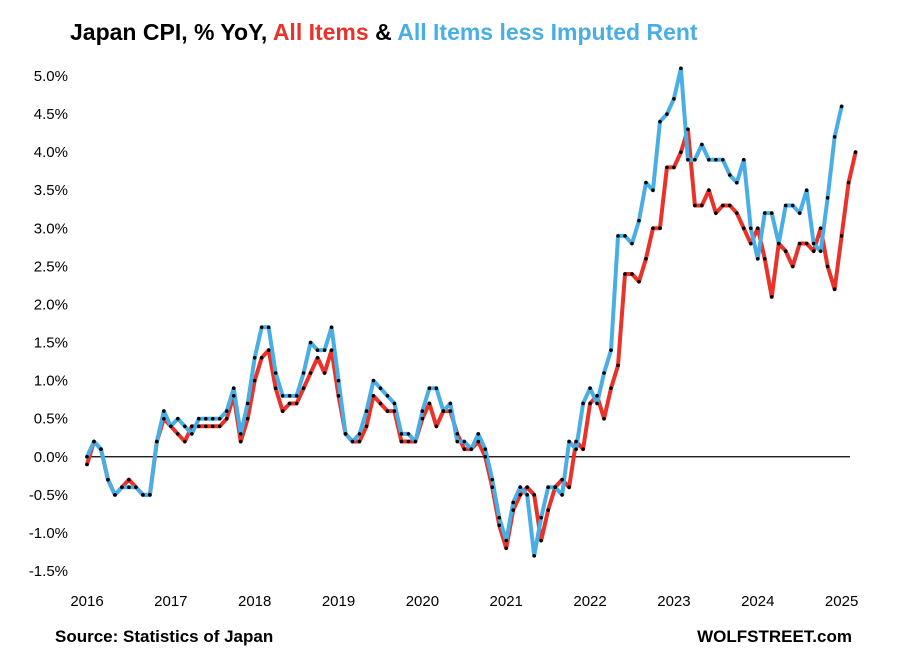 This screenshot has height=655, width=900. What do you see at coordinates (254, 601) in the screenshot?
I see `x-tick-label: 2018` at bounding box center [254, 601].